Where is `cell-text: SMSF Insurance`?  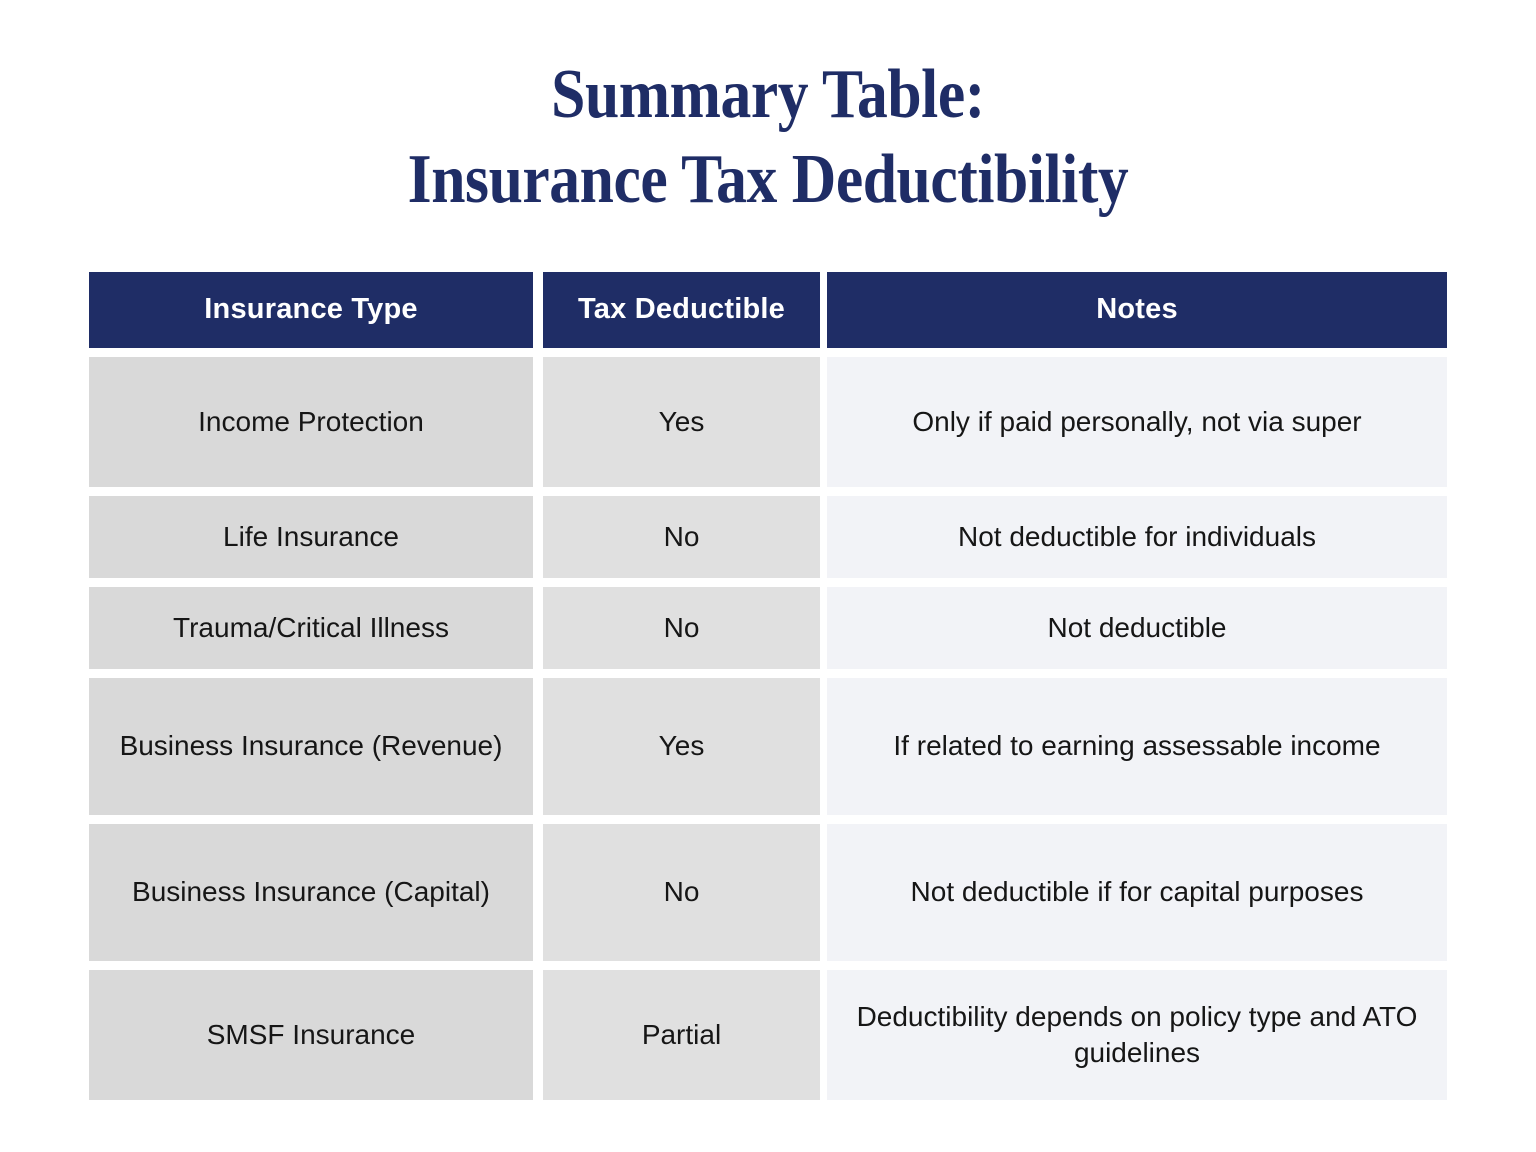 cell-text: SMSF Insurance is located at coordinates (311, 1034).